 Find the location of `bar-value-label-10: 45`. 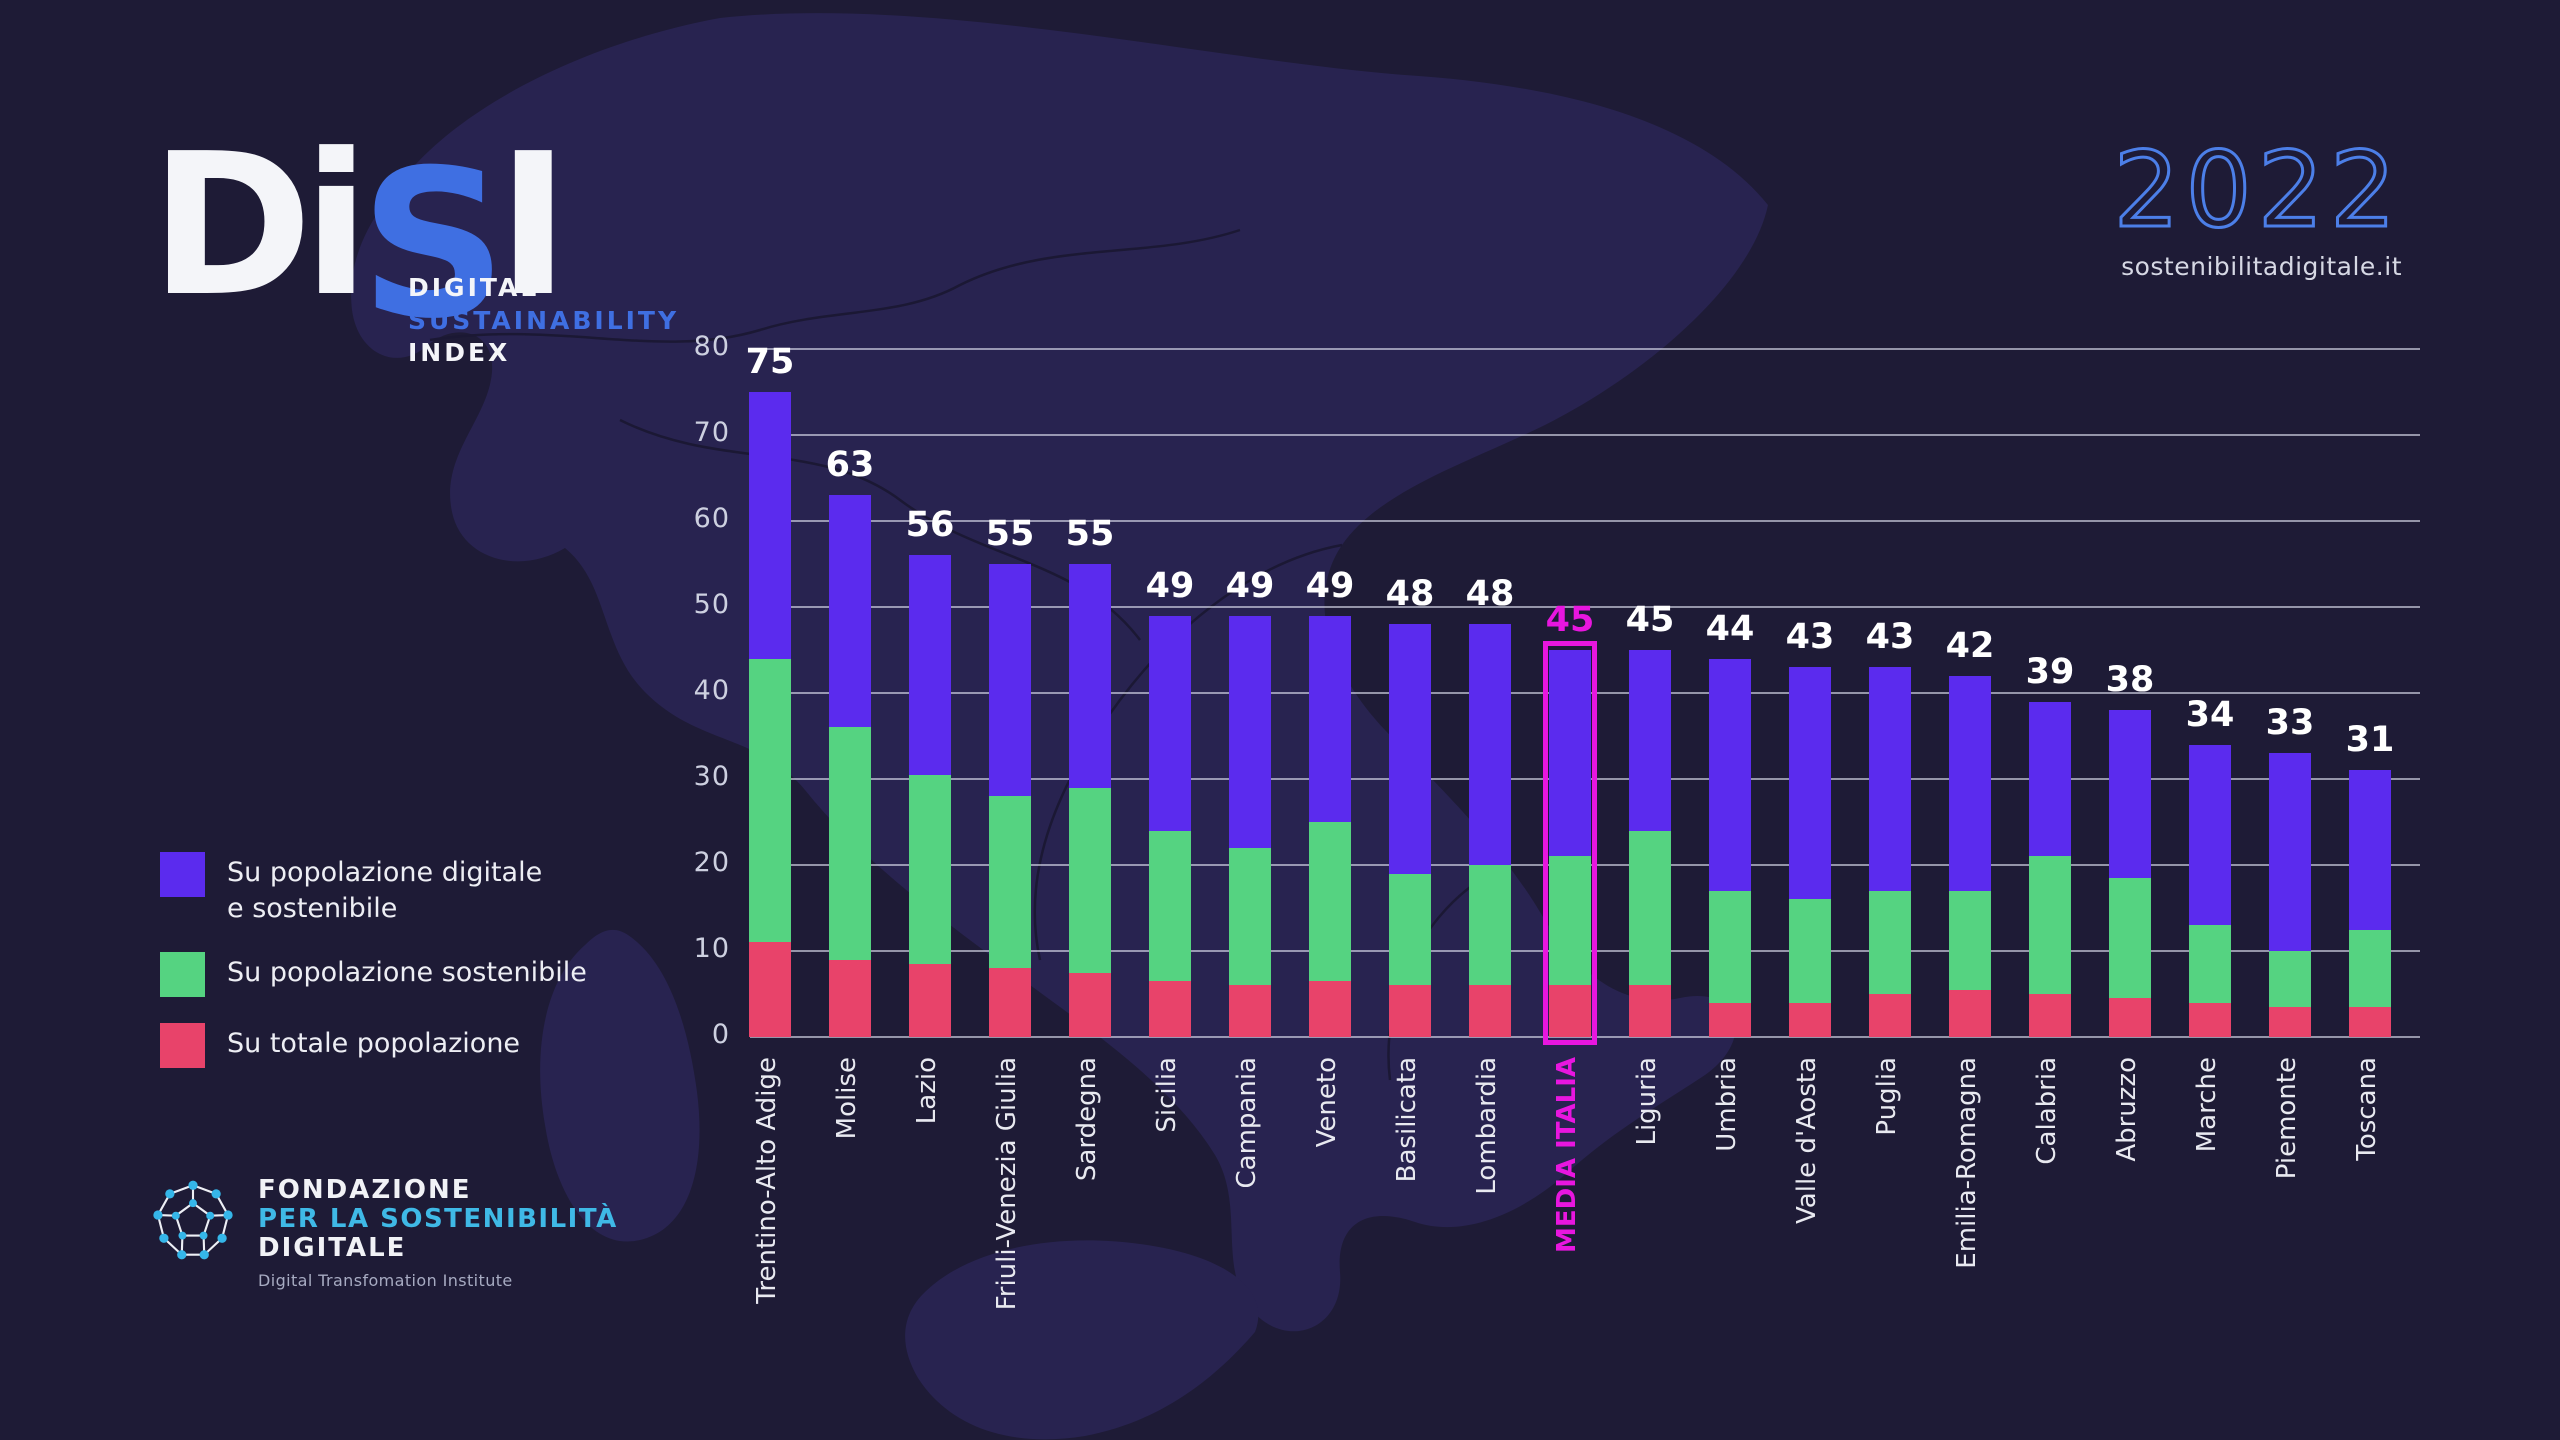

bar-value-label-10: 45 is located at coordinates (1570, 620).